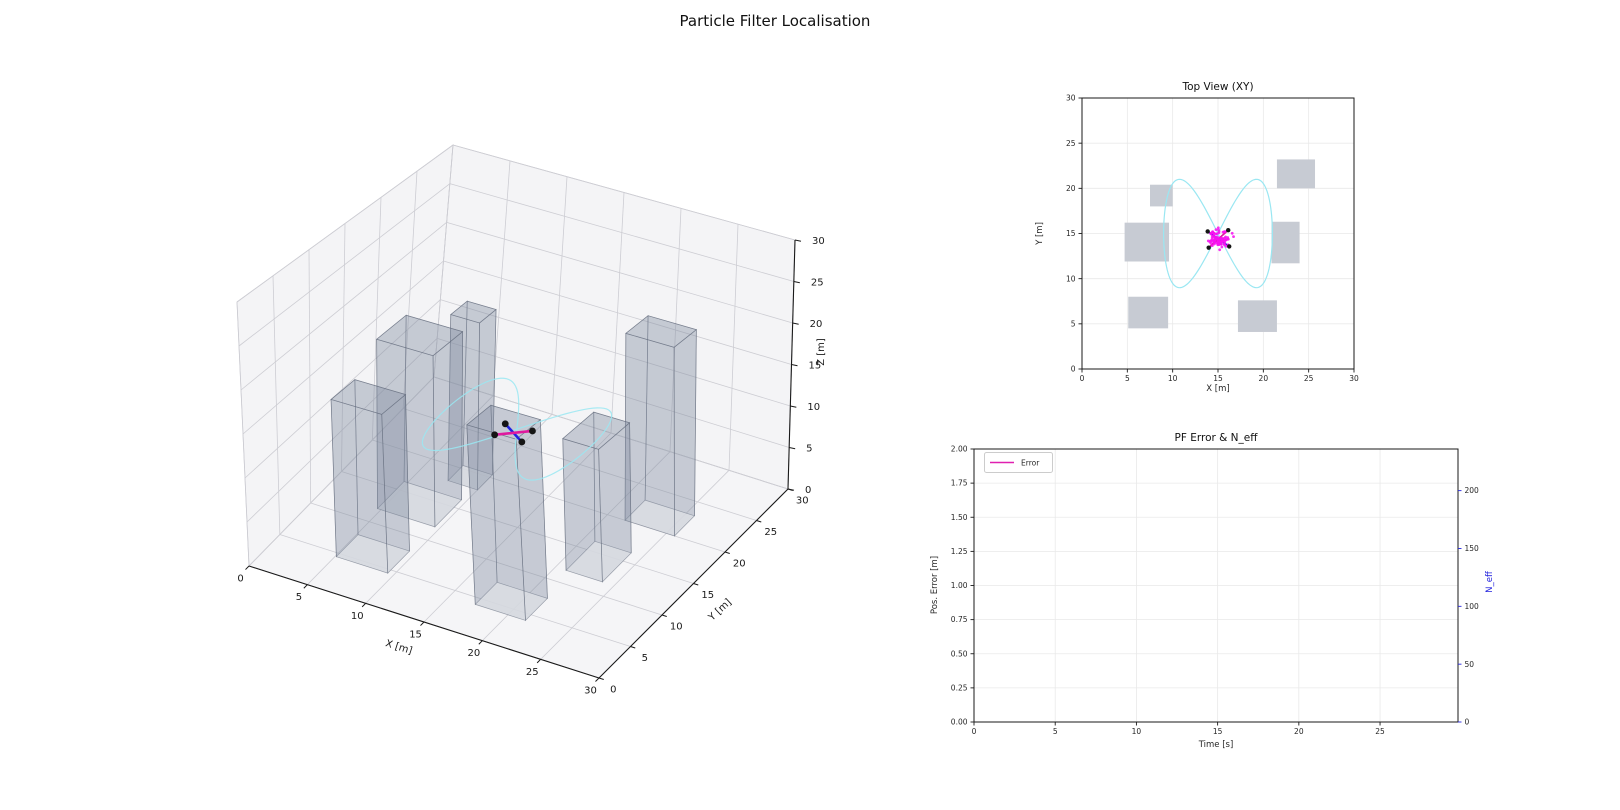 This screenshot has width=1620, height=810. What do you see at coordinates (959, 722) in the screenshot?
I see `pos-error-tick-label: 0.00` at bounding box center [959, 722].